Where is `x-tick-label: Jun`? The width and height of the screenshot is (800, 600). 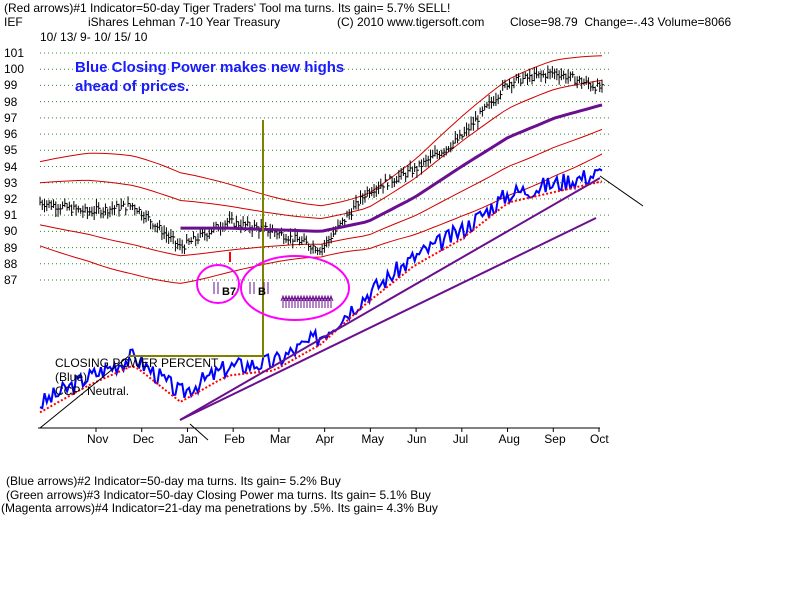 x-tick-label: Jun is located at coordinates (417, 439).